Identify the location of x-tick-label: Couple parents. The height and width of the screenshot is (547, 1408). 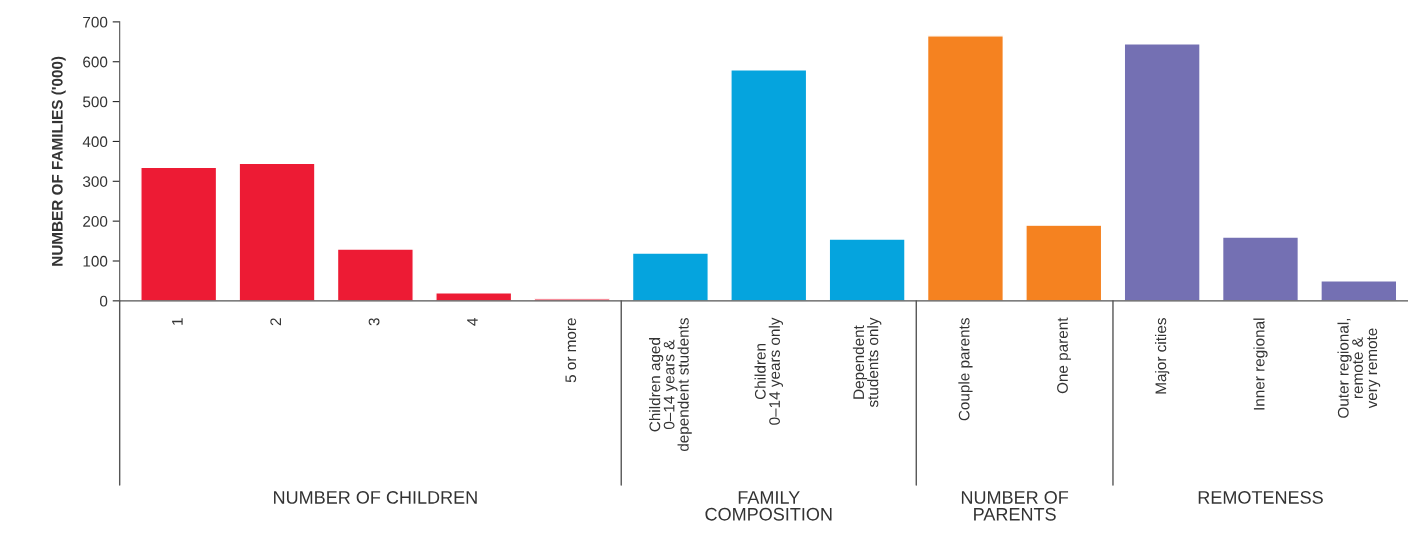
(965, 369).